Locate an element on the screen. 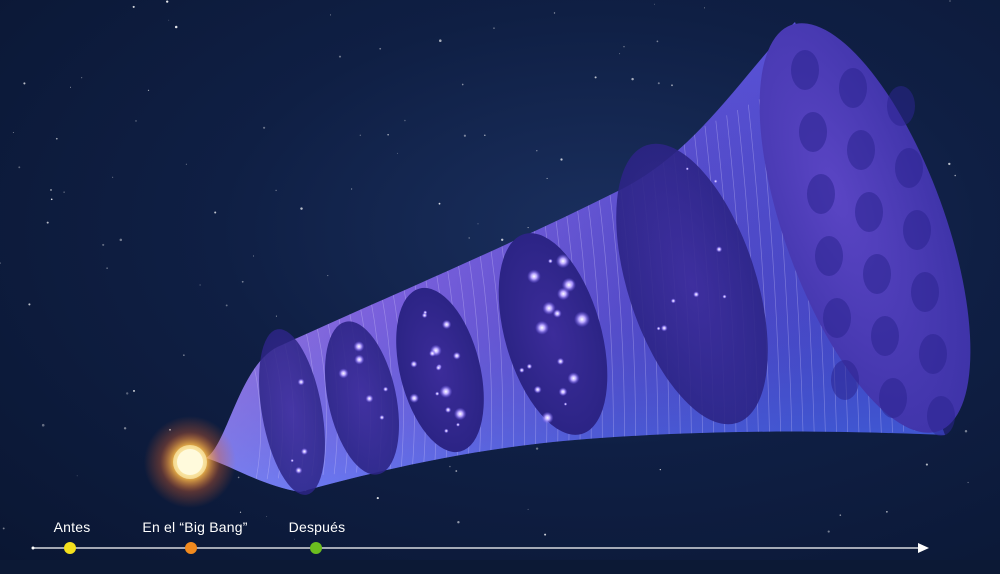 Image resolution: width=1000 pixels, height=574 pixels. timeline-dot-despues is located at coordinates (316, 548).